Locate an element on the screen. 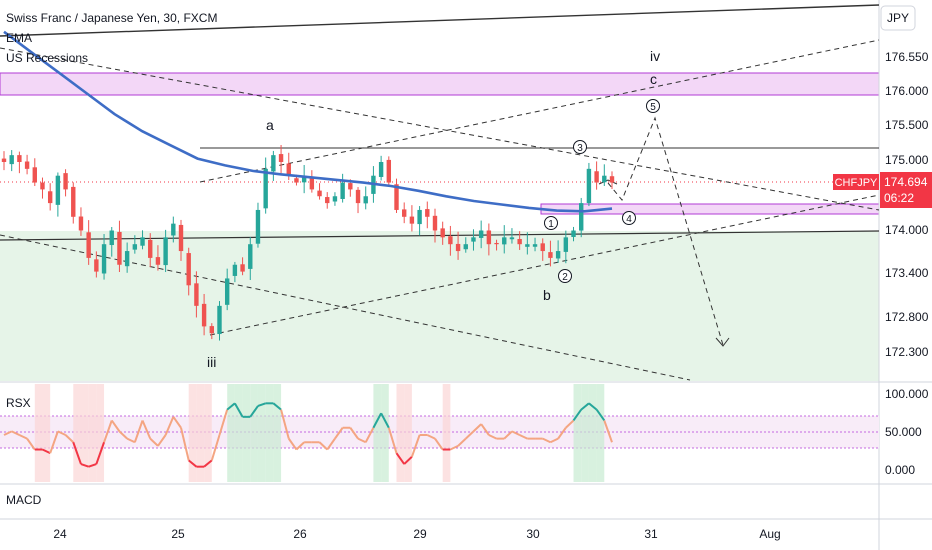 The image size is (932, 550). top-trendline is located at coordinates (440, 20).